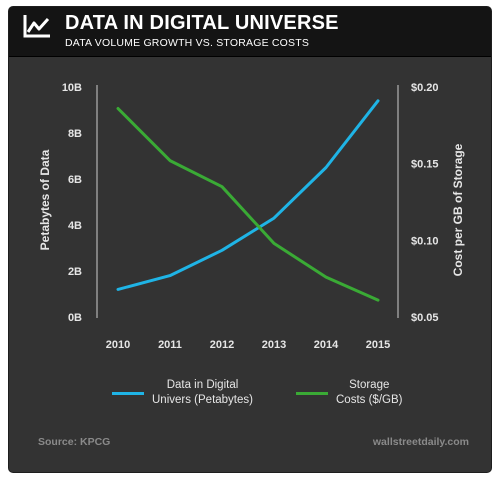  What do you see at coordinates (36, 26) in the screenshot?
I see `line-chart-icon` at bounding box center [36, 26].